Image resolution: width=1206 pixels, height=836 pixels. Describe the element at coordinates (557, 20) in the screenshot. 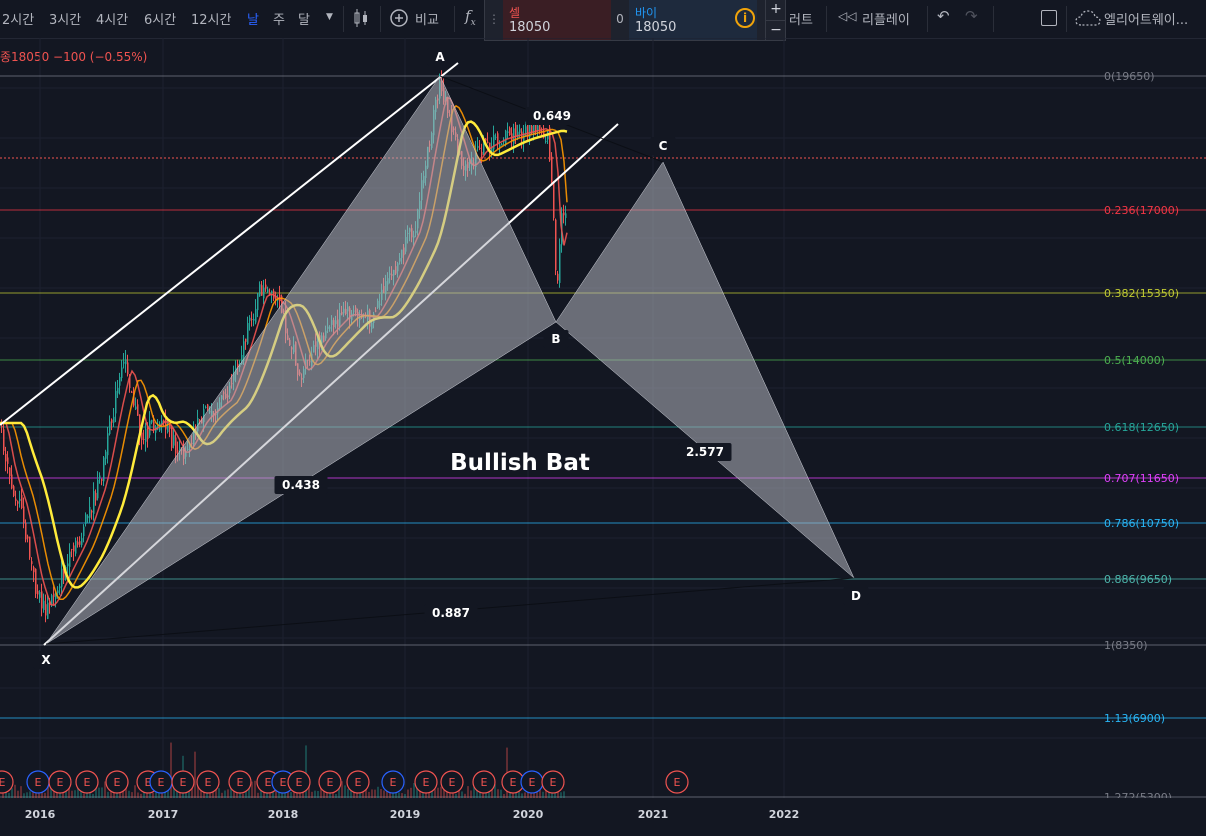

I see `sell-button: 셀 18050` at that location.